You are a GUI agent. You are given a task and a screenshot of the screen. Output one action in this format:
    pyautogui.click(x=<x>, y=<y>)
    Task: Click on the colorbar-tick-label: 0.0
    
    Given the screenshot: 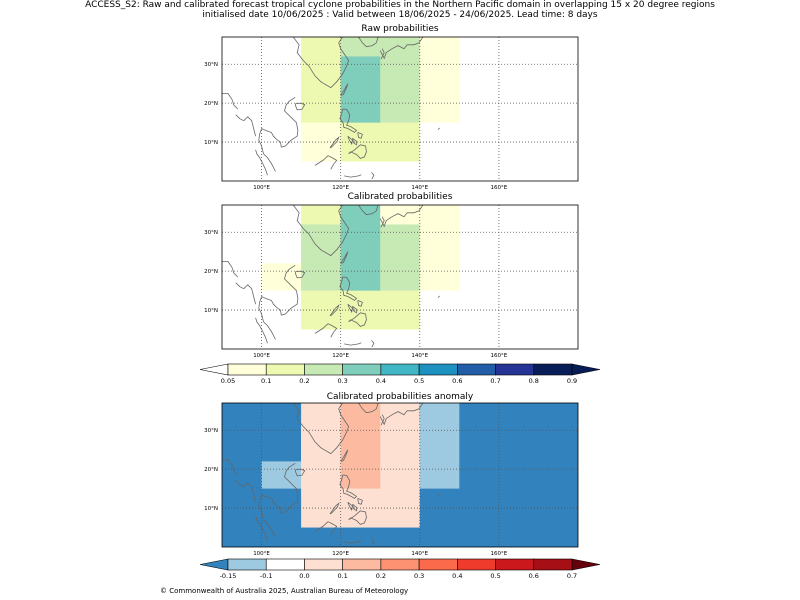 What is the action you would take?
    pyautogui.click(x=304, y=576)
    